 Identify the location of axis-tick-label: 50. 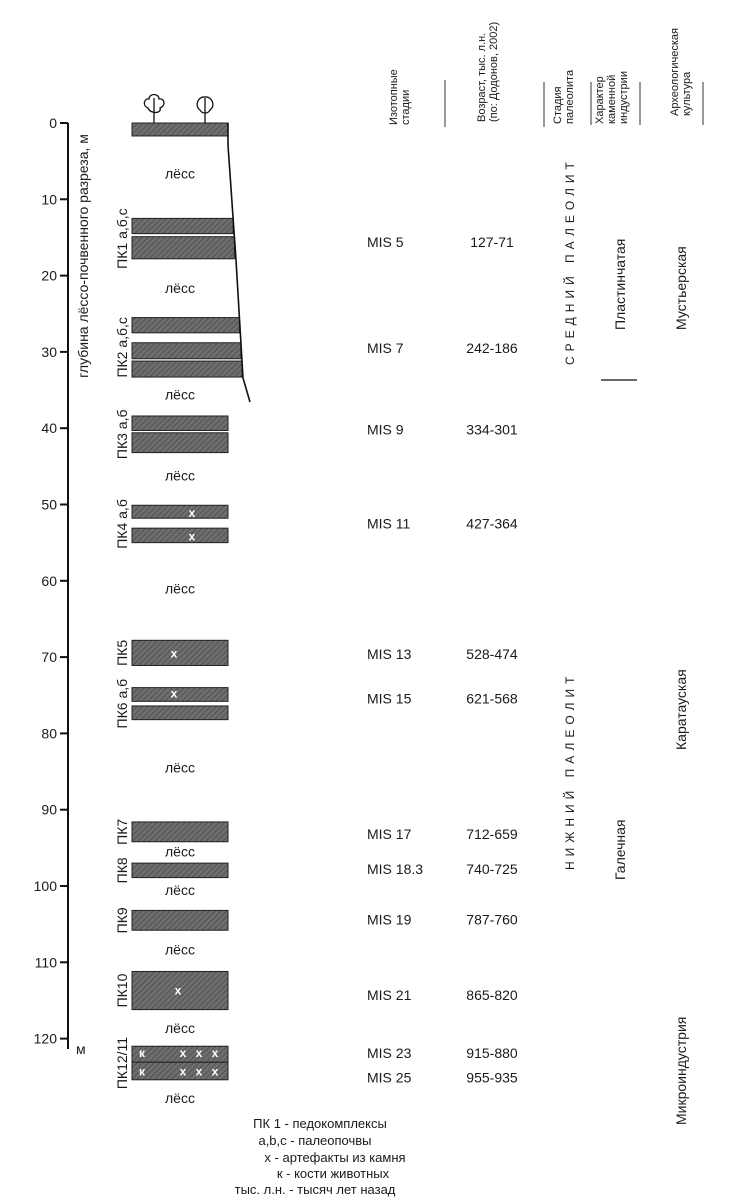
(49, 505).